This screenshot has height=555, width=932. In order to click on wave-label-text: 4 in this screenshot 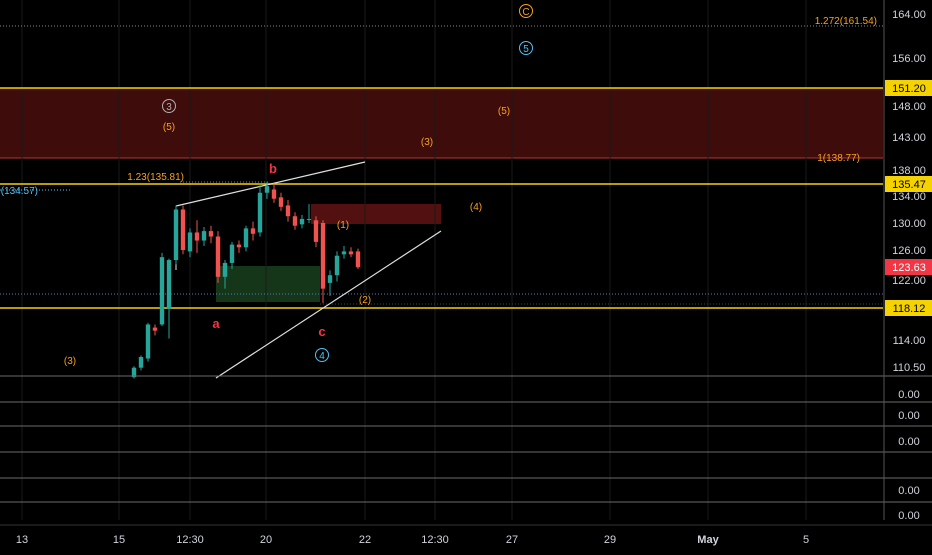, I will do `click(322, 356)`.